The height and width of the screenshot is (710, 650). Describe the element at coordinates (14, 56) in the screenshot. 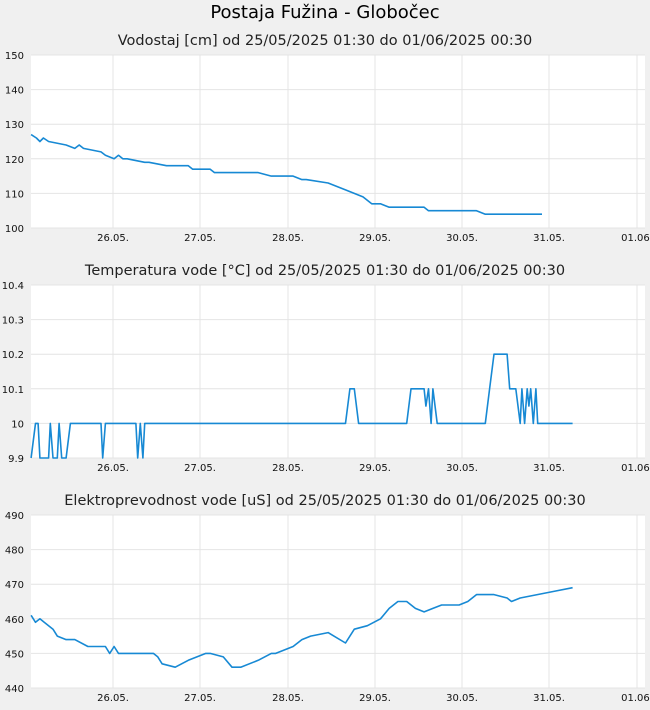

I see `y-tick-label: 150` at that location.